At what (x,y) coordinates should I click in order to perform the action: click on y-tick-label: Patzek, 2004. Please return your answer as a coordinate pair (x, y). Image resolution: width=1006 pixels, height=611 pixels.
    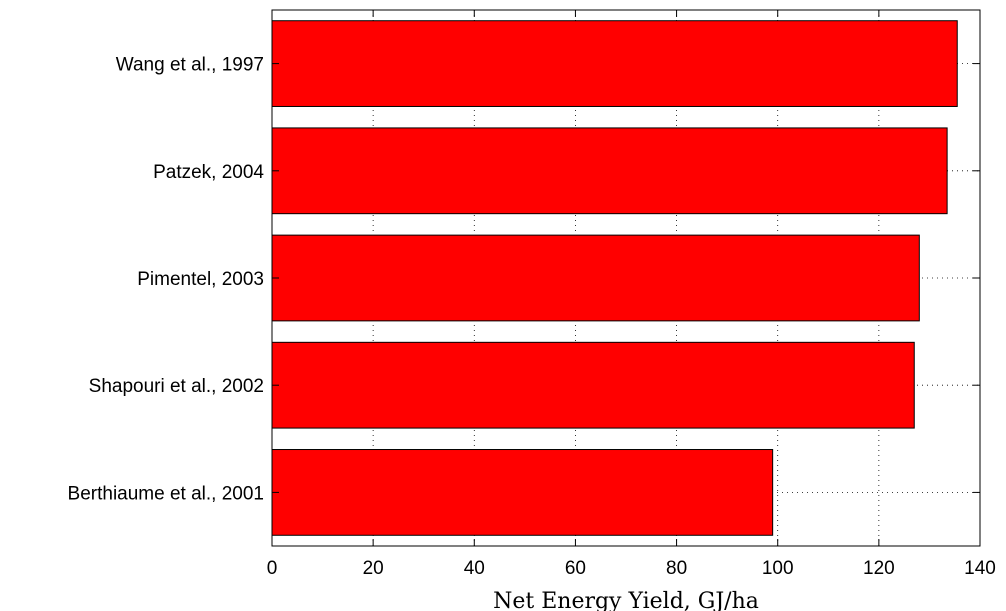
    Looking at the image, I should click on (208, 172).